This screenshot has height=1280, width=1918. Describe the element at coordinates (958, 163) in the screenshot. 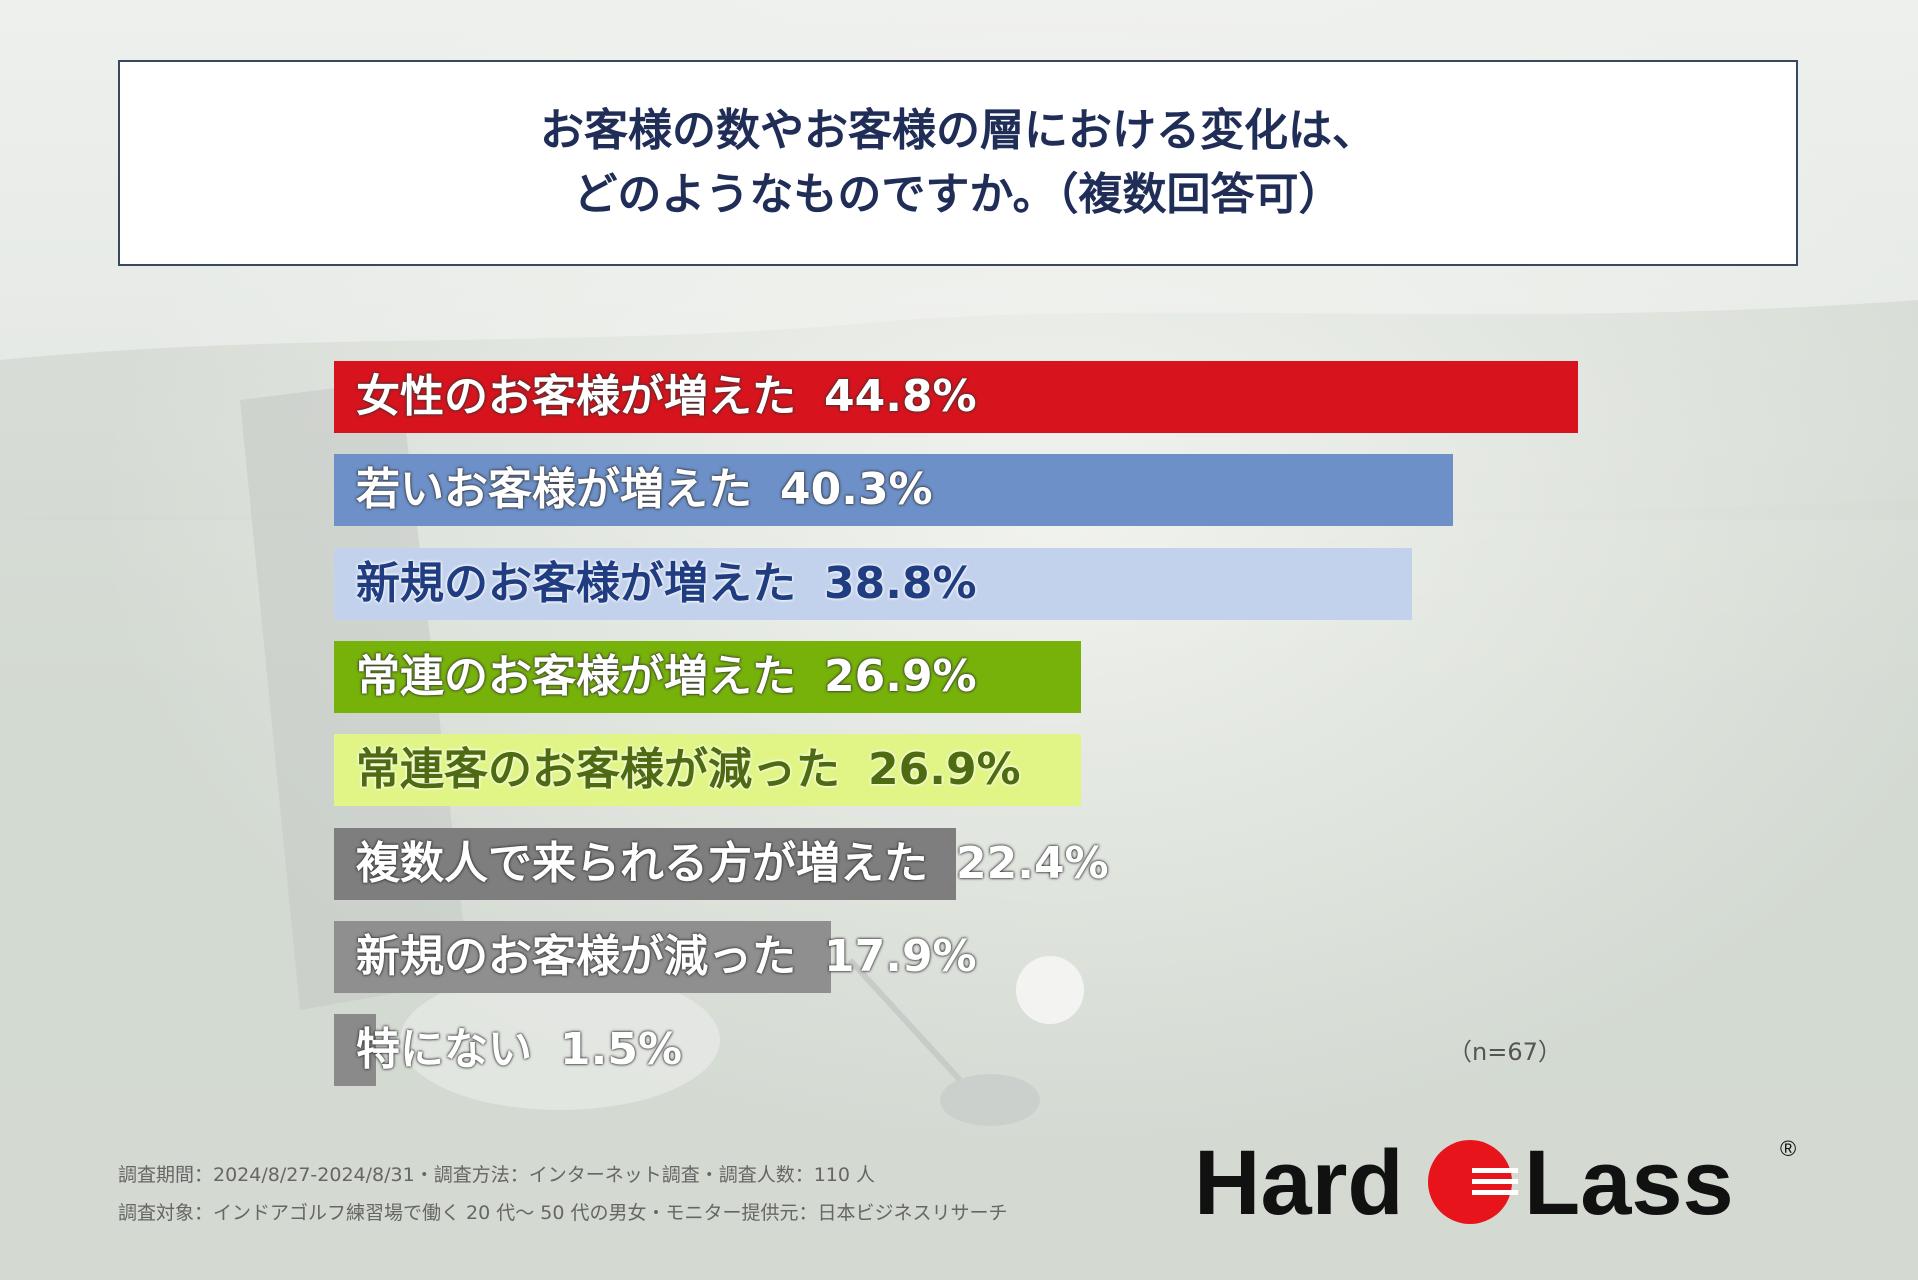

I see `question-title: お客様の数やお客様の層における変化は、 どのようなものですか。（複数回答可）` at that location.